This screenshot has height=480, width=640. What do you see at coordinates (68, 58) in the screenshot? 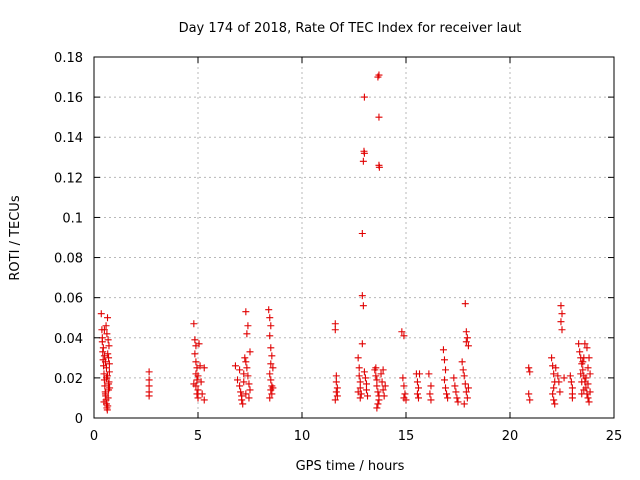
I see `y-tick-label: 0.18` at bounding box center [68, 58].